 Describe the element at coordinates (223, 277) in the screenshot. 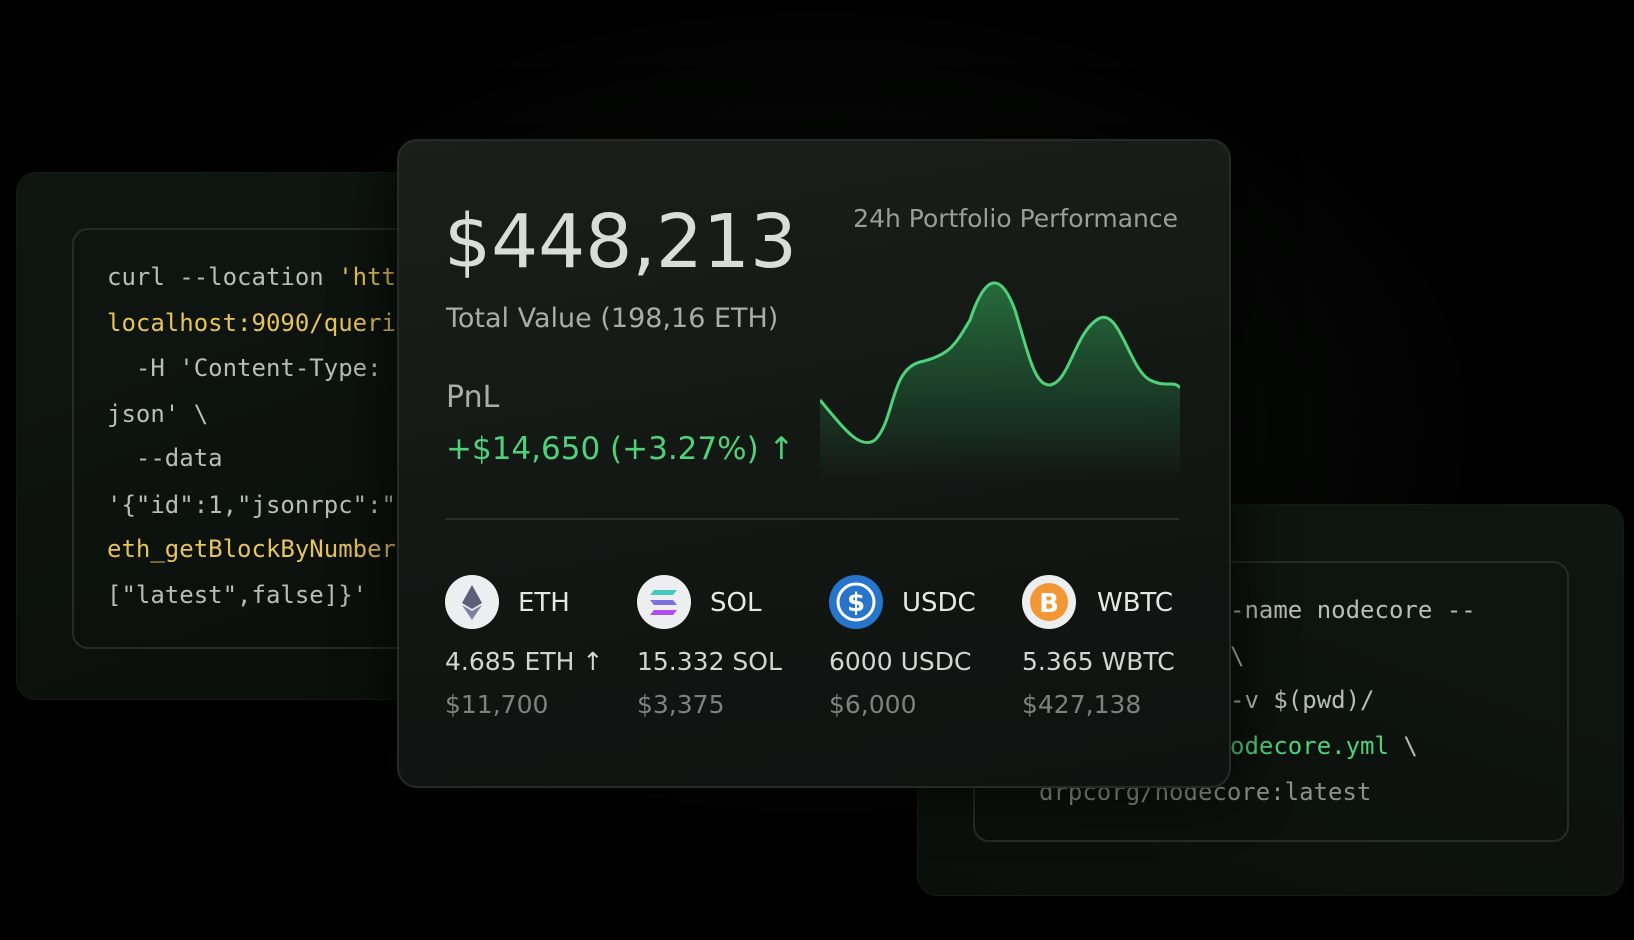

I see `code-text: curl --location` at that location.